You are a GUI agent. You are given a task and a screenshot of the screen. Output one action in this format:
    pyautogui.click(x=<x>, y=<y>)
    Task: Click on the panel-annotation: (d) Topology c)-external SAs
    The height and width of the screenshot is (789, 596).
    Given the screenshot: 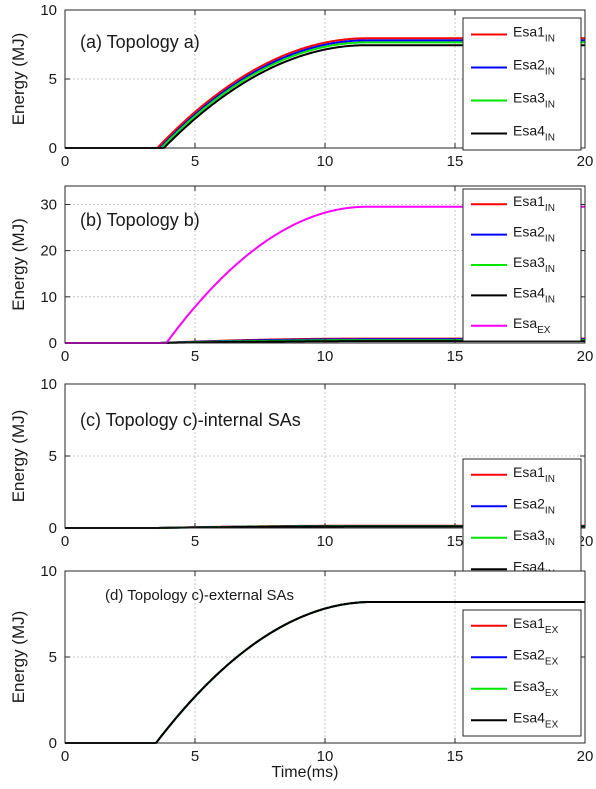 What is the action you would take?
    pyautogui.click(x=199, y=595)
    